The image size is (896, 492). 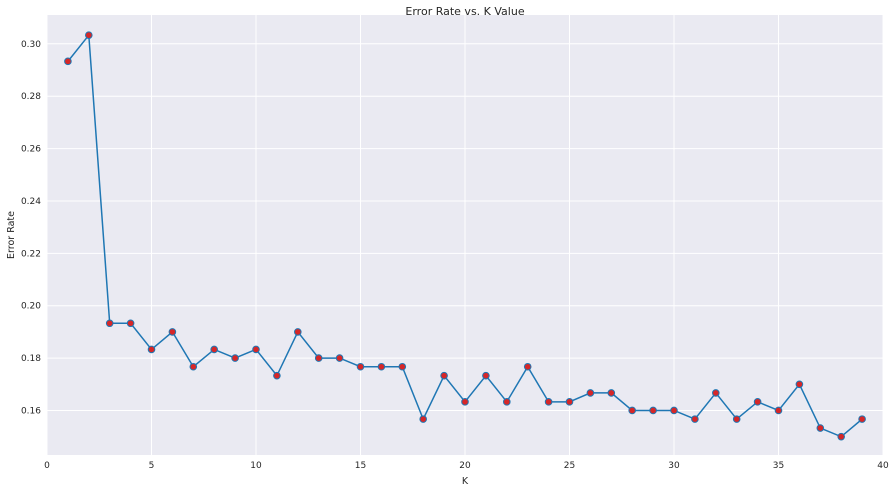 I want to click on y-tick-label: 0.18, so click(x=31, y=359).